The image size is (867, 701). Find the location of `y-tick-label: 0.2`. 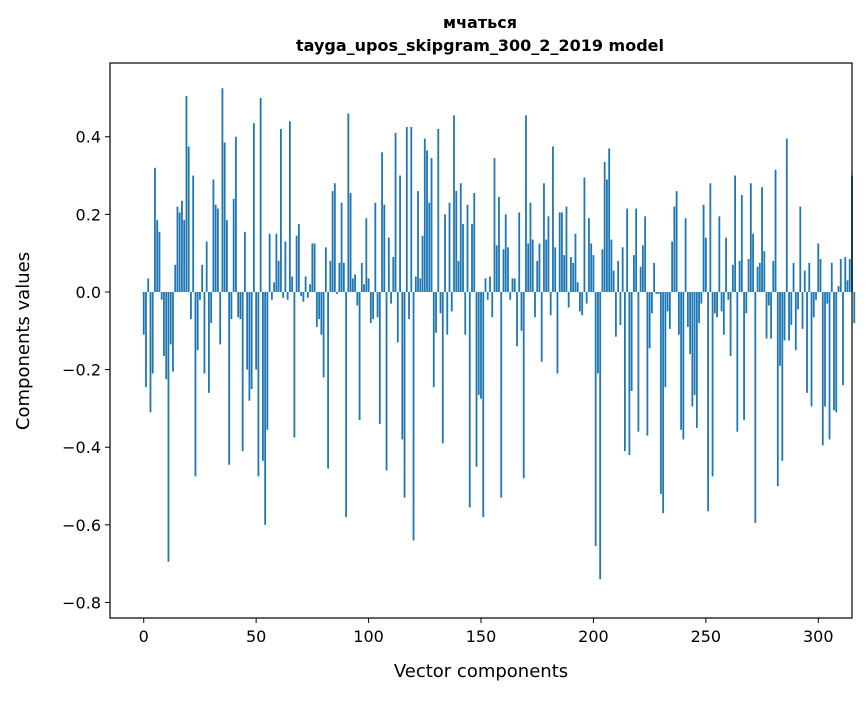

y-tick-label: 0.2 is located at coordinates (88, 214).